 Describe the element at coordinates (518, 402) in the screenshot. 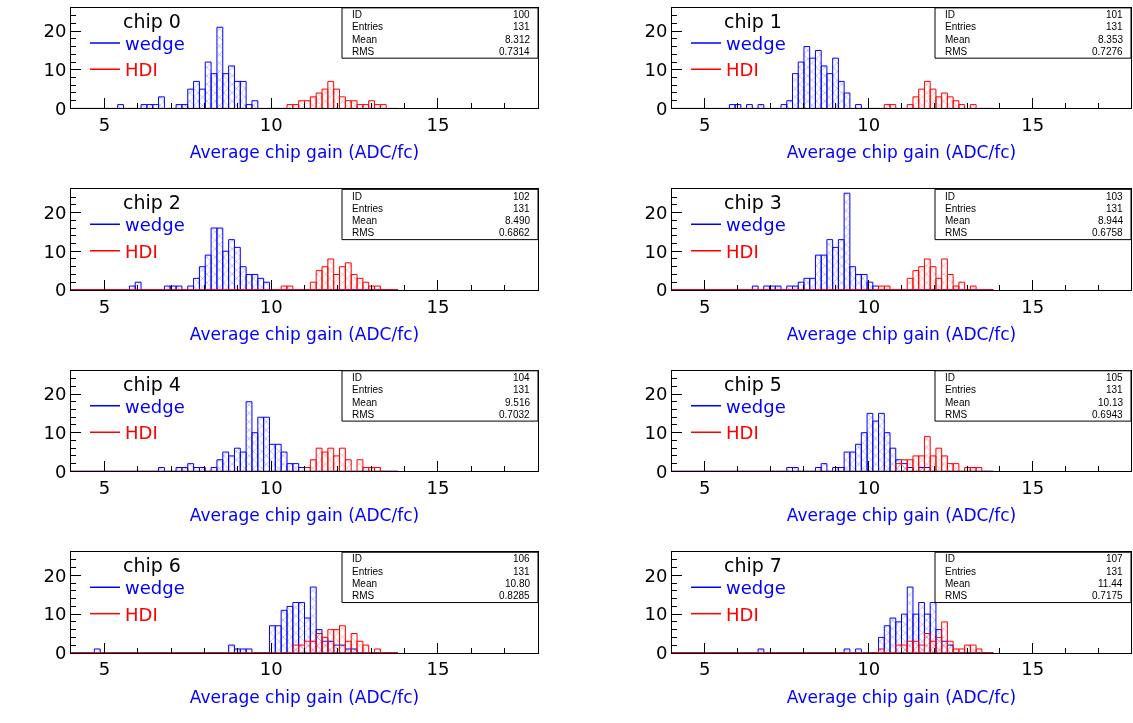

I see `annotation: 9.516` at that location.